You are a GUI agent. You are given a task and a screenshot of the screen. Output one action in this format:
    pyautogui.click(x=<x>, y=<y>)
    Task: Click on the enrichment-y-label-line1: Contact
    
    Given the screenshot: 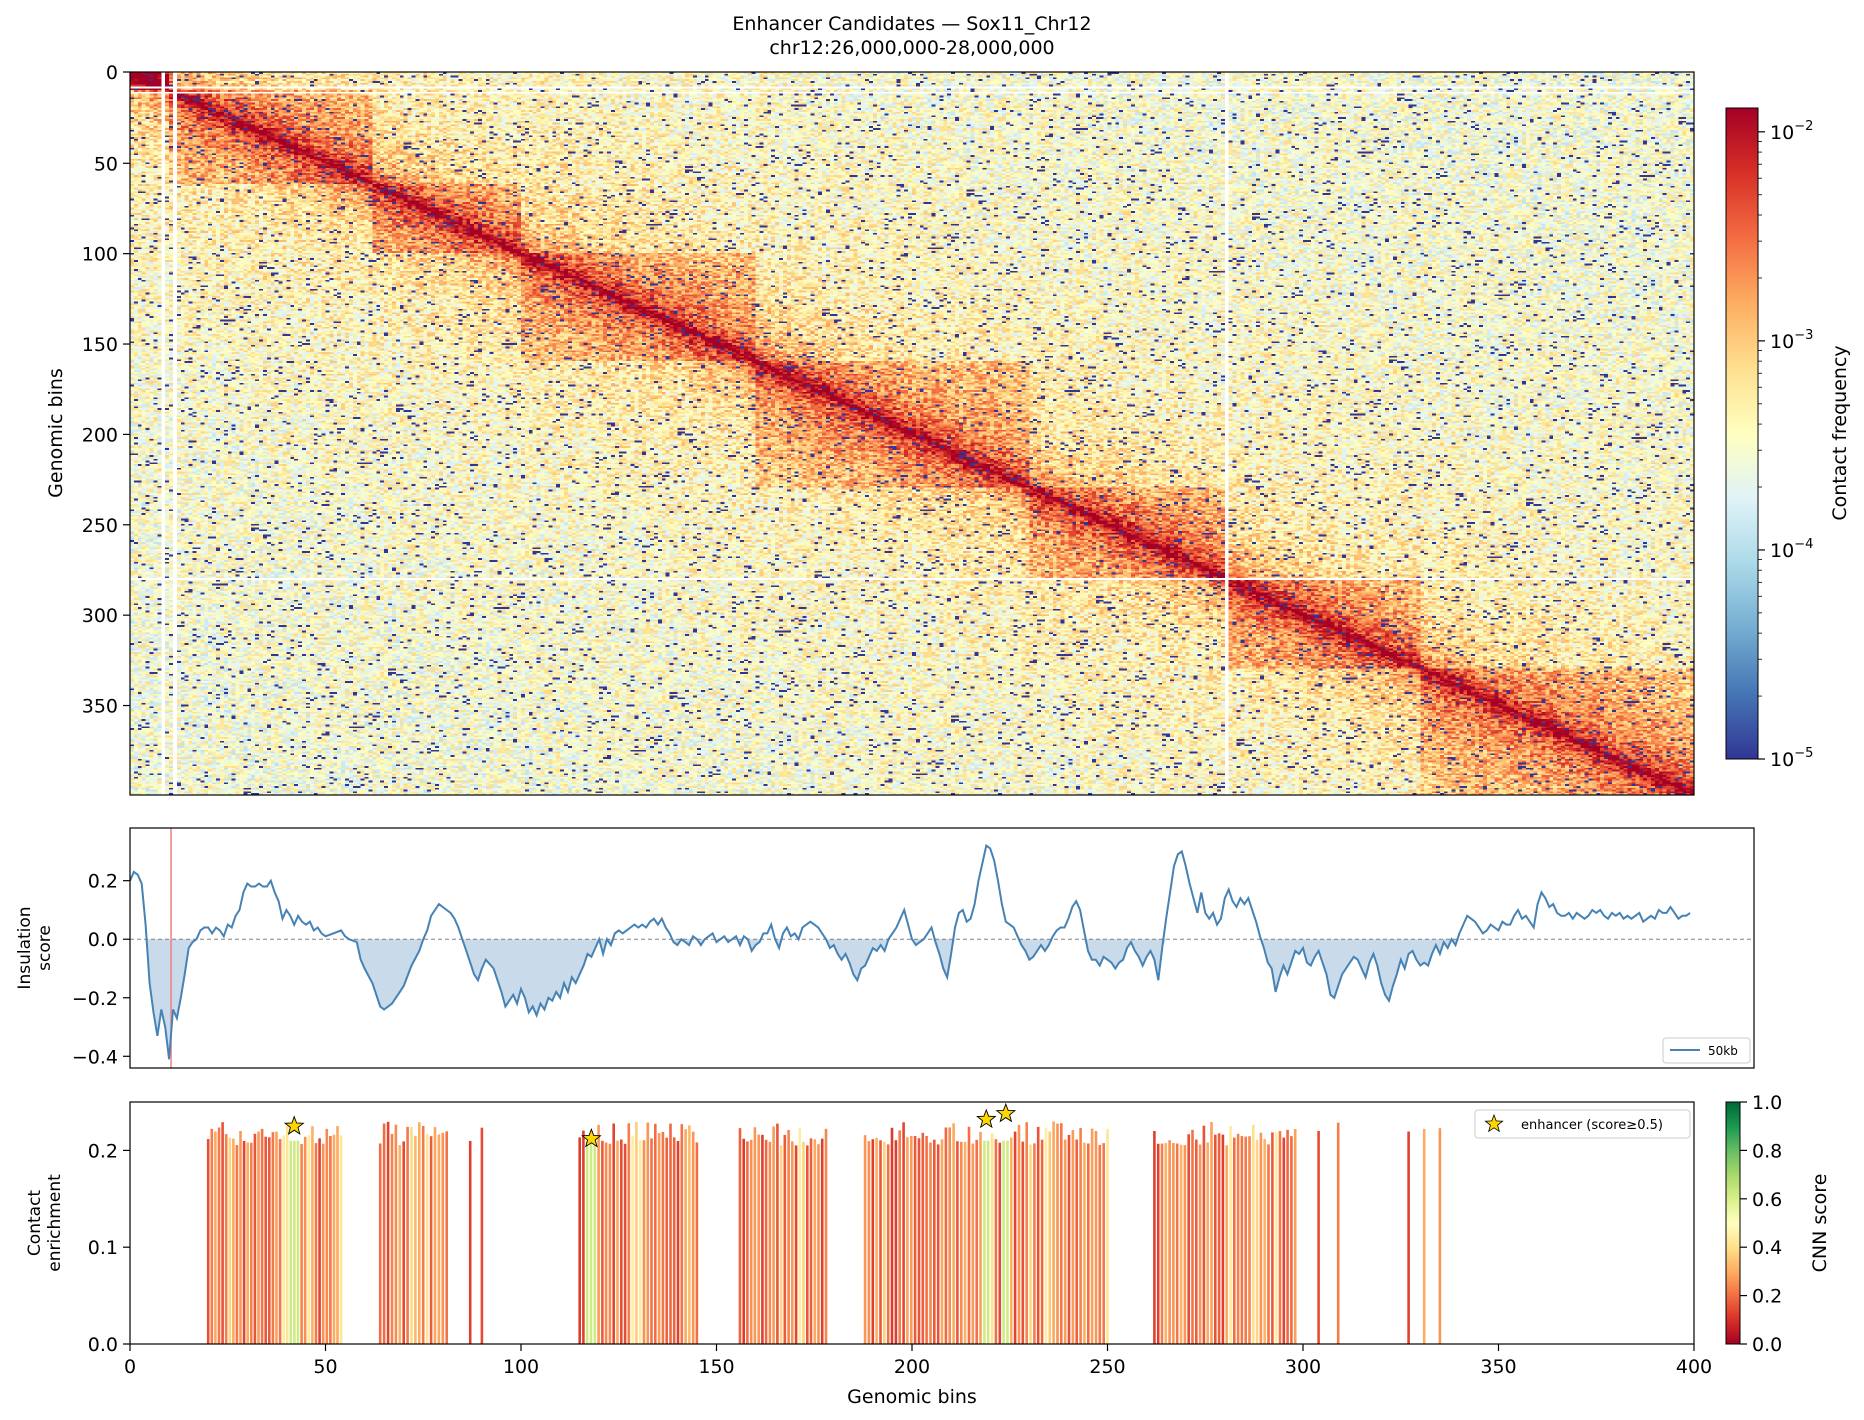 What is the action you would take?
    pyautogui.click(x=35, y=1223)
    